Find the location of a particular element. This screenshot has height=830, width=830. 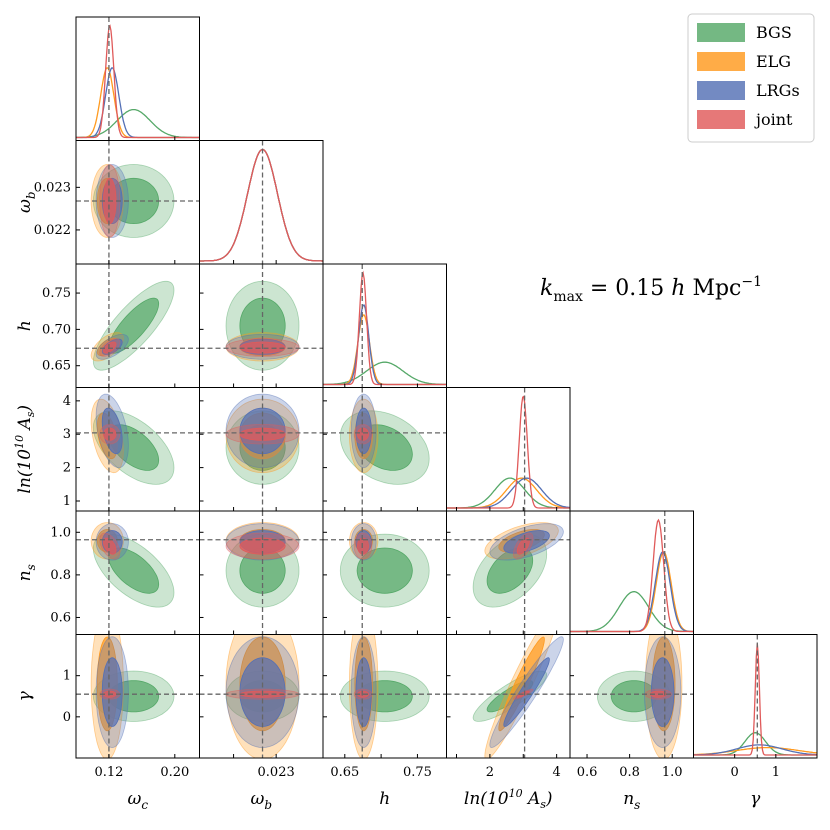

contour-68-joint-lnAs-omega_b is located at coordinates (262, 434).